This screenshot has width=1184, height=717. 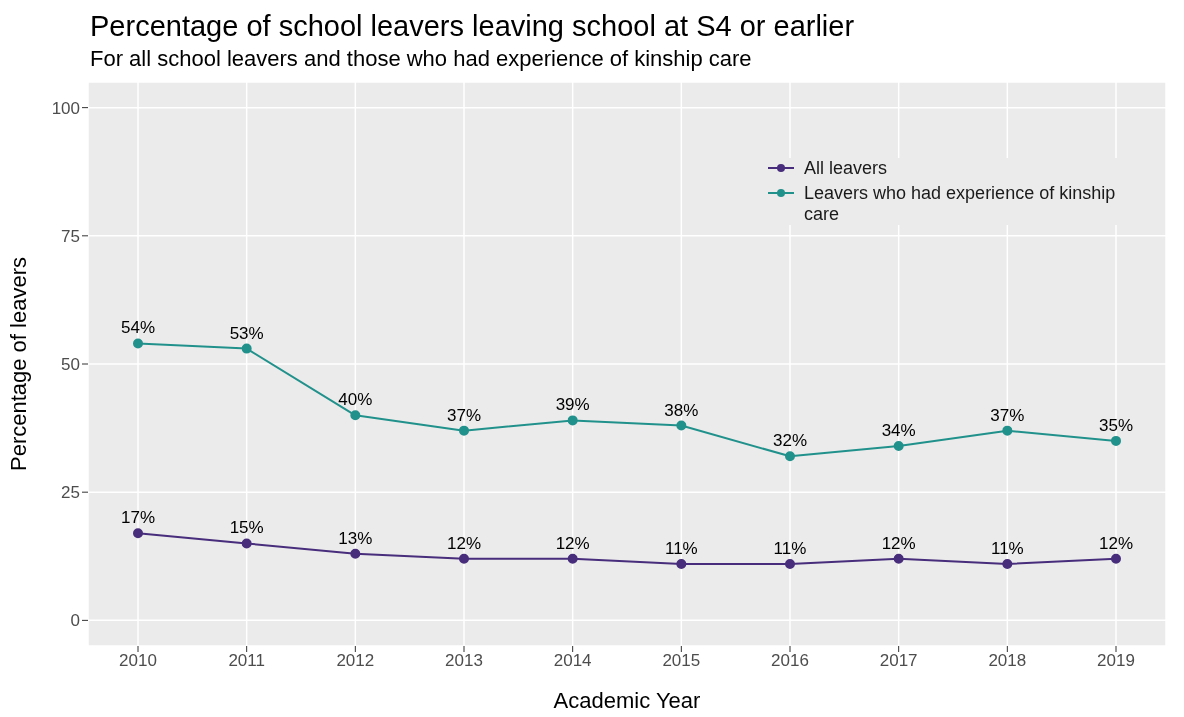 I want to click on x-tick-label: 2019, so click(x=1116, y=661).